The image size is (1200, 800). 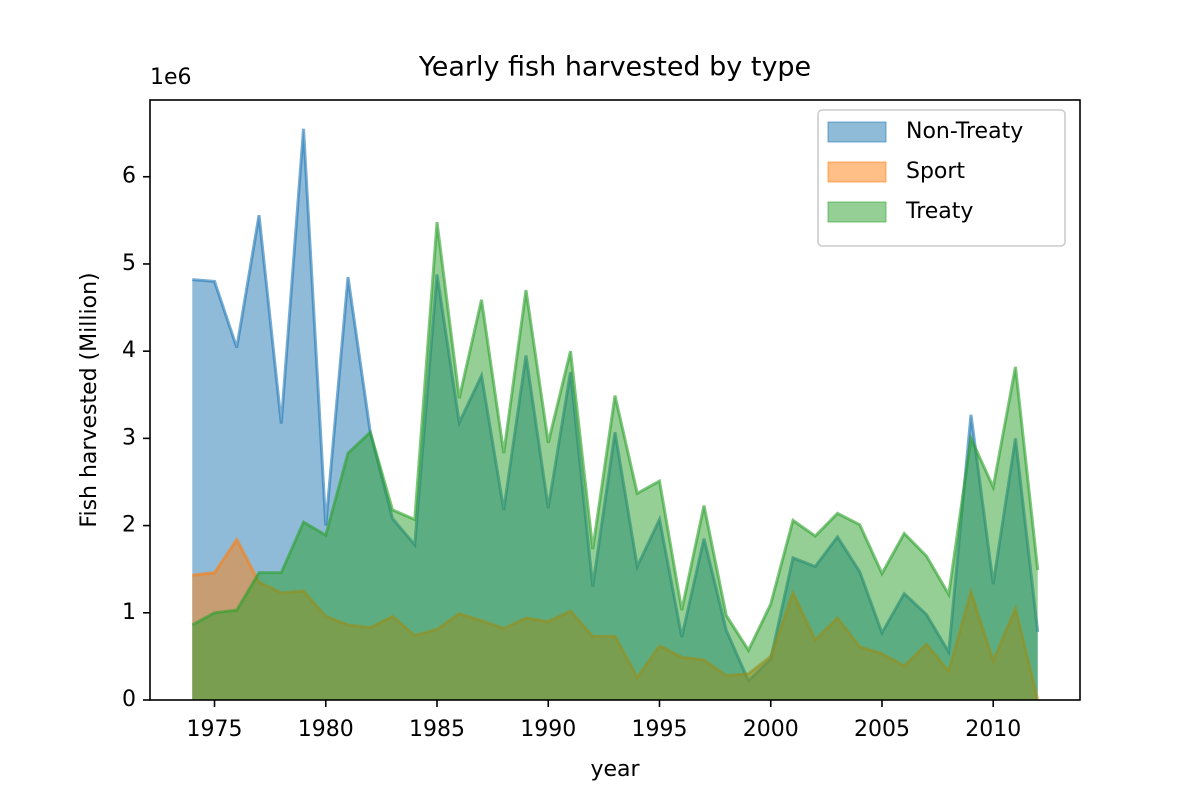 I want to click on x-tick-label: 1990, so click(x=548, y=729).